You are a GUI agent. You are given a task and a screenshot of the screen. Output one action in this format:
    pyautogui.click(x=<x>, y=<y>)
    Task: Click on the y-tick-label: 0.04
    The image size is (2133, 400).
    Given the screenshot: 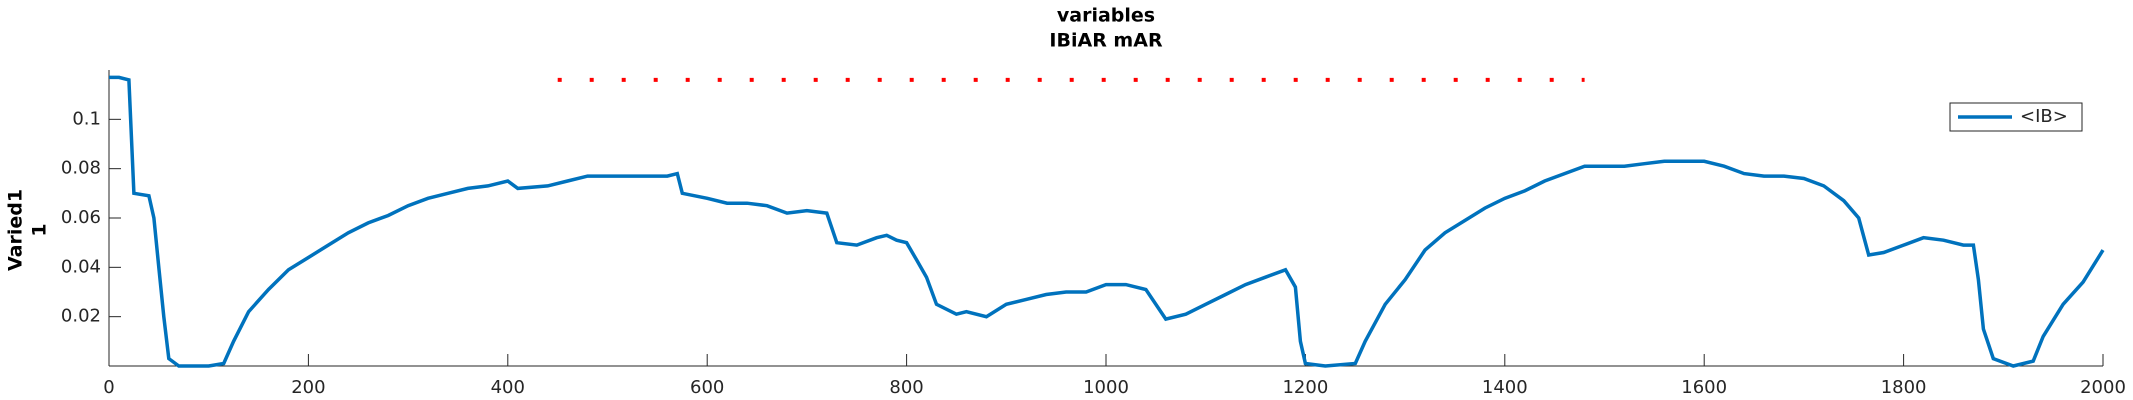 What is the action you would take?
    pyautogui.click(x=81, y=266)
    